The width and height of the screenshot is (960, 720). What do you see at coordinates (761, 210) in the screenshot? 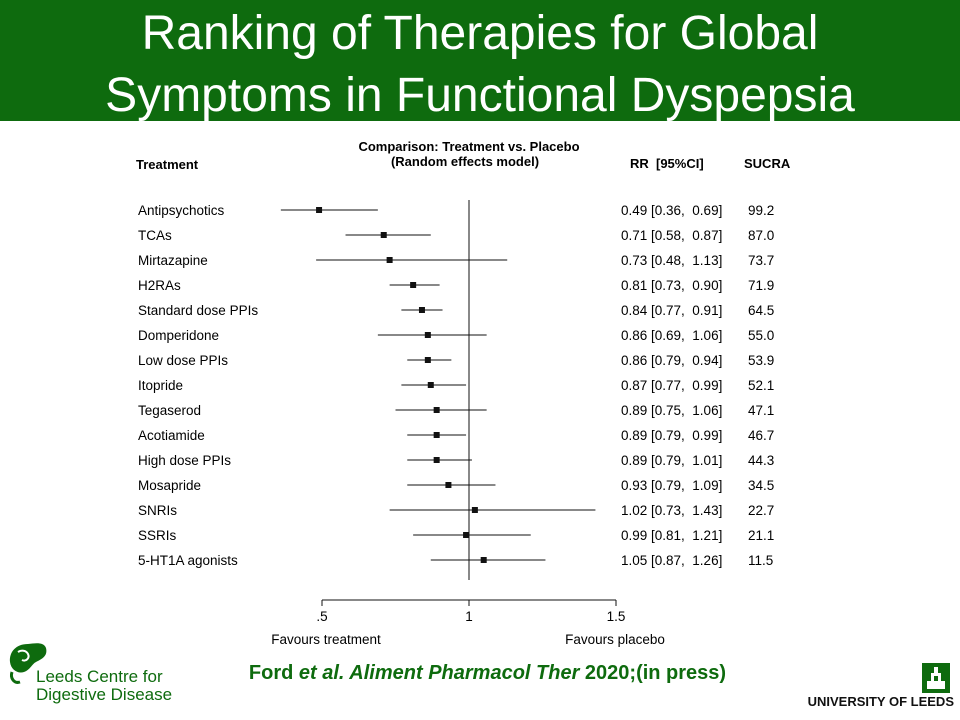
I see `row-sucra: 99.2` at bounding box center [761, 210].